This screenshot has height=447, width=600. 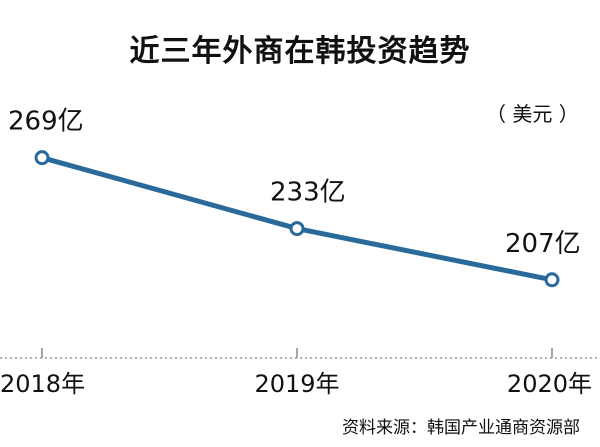 What do you see at coordinates (308, 193) in the screenshot?
I see `data-label: 233亿` at bounding box center [308, 193].